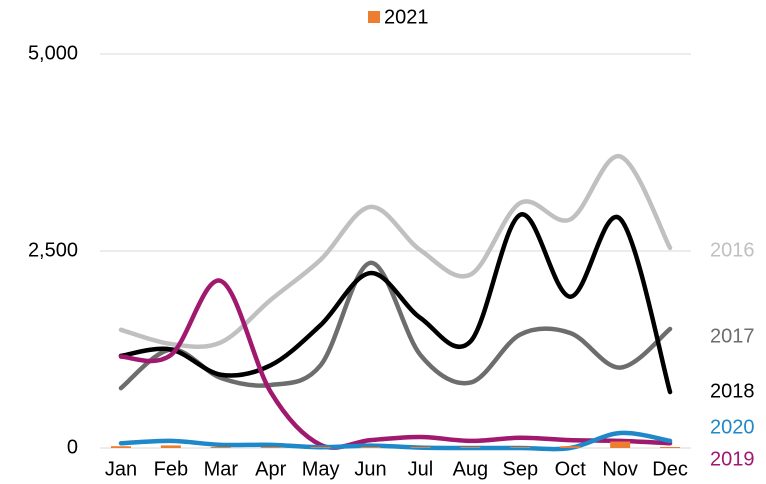 This screenshot has height=484, width=766. Describe the element at coordinates (395, 441) in the screenshot. I see `line-series` at that location.